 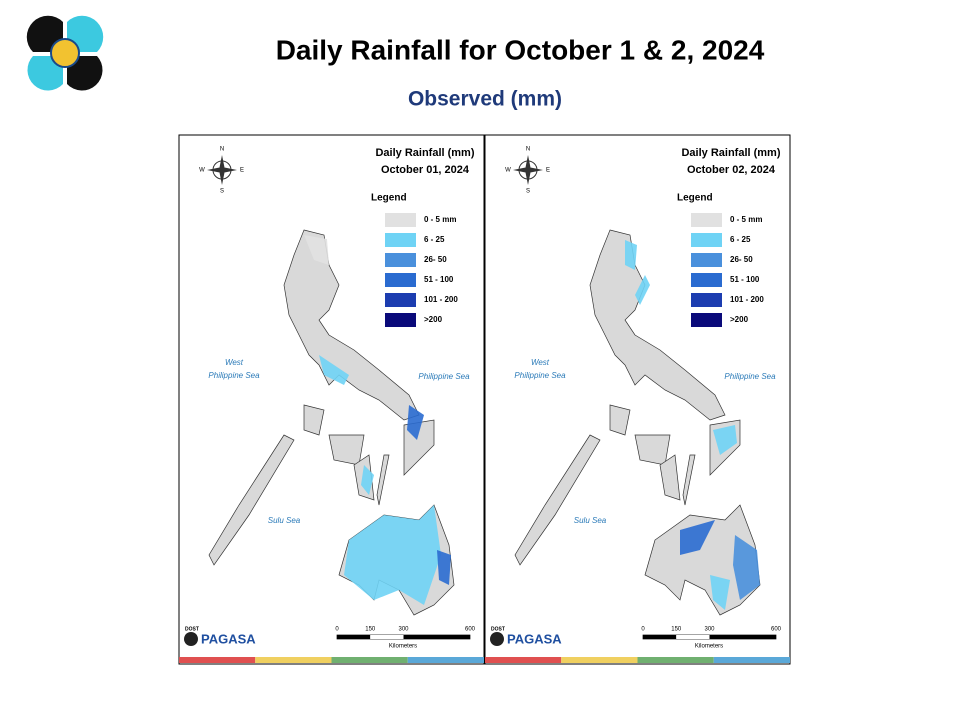 I want to click on logo, so click(x=65, y=53).